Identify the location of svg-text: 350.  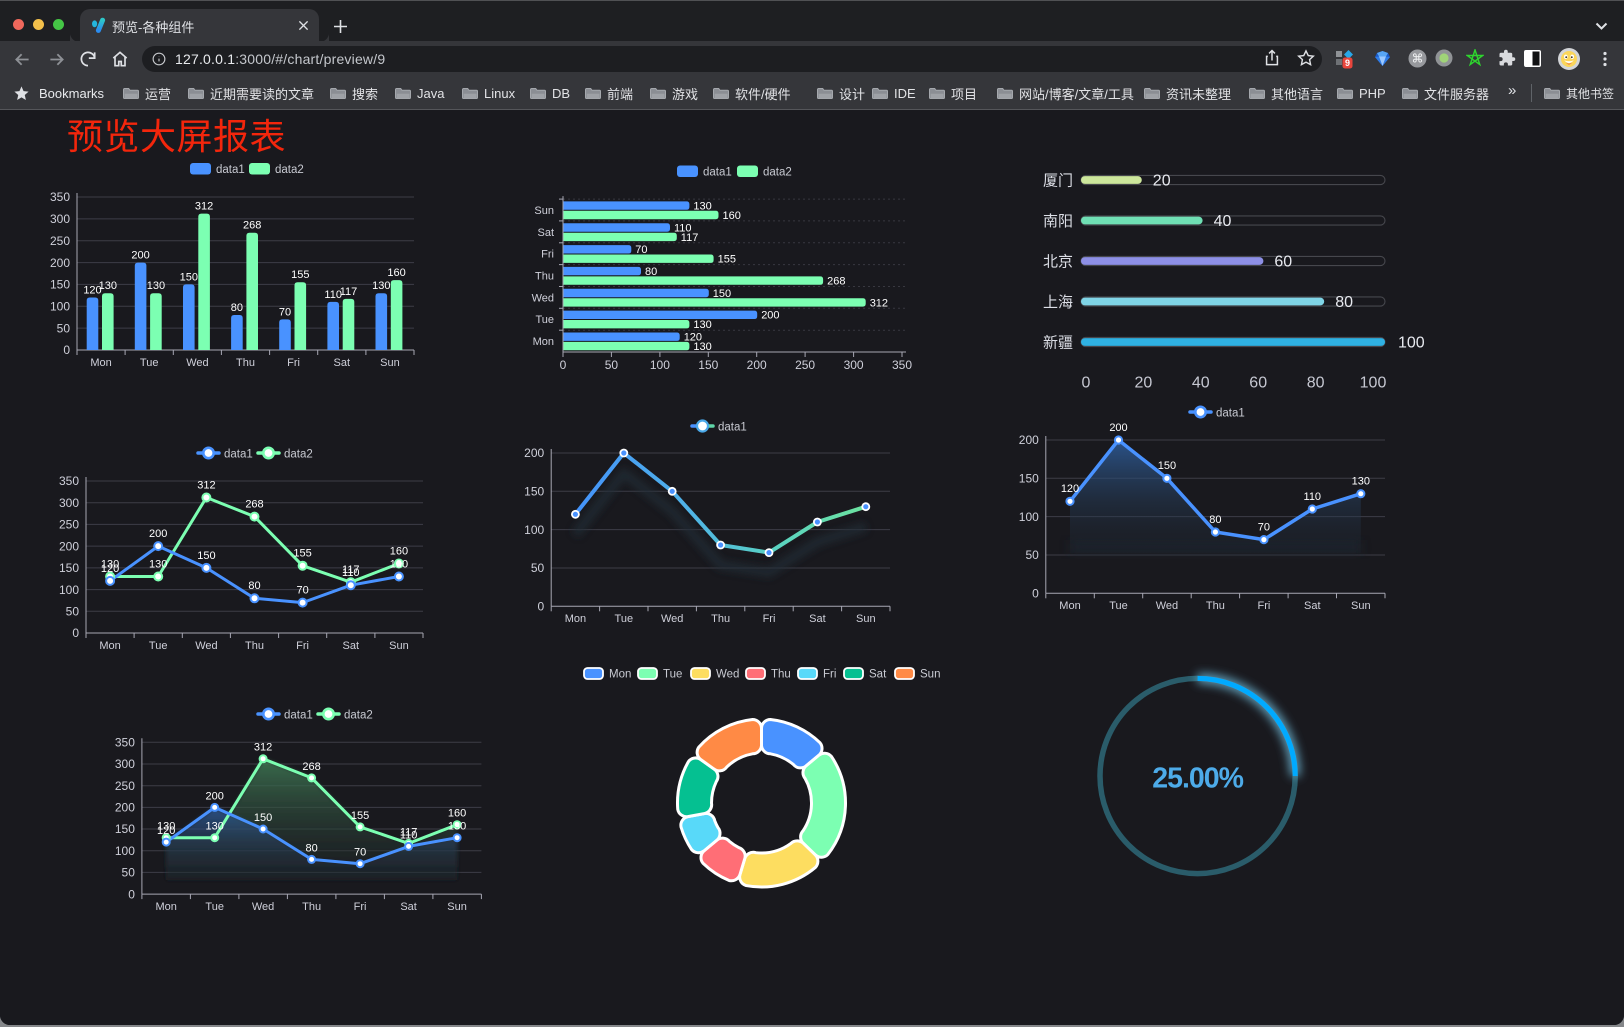
(902, 365).